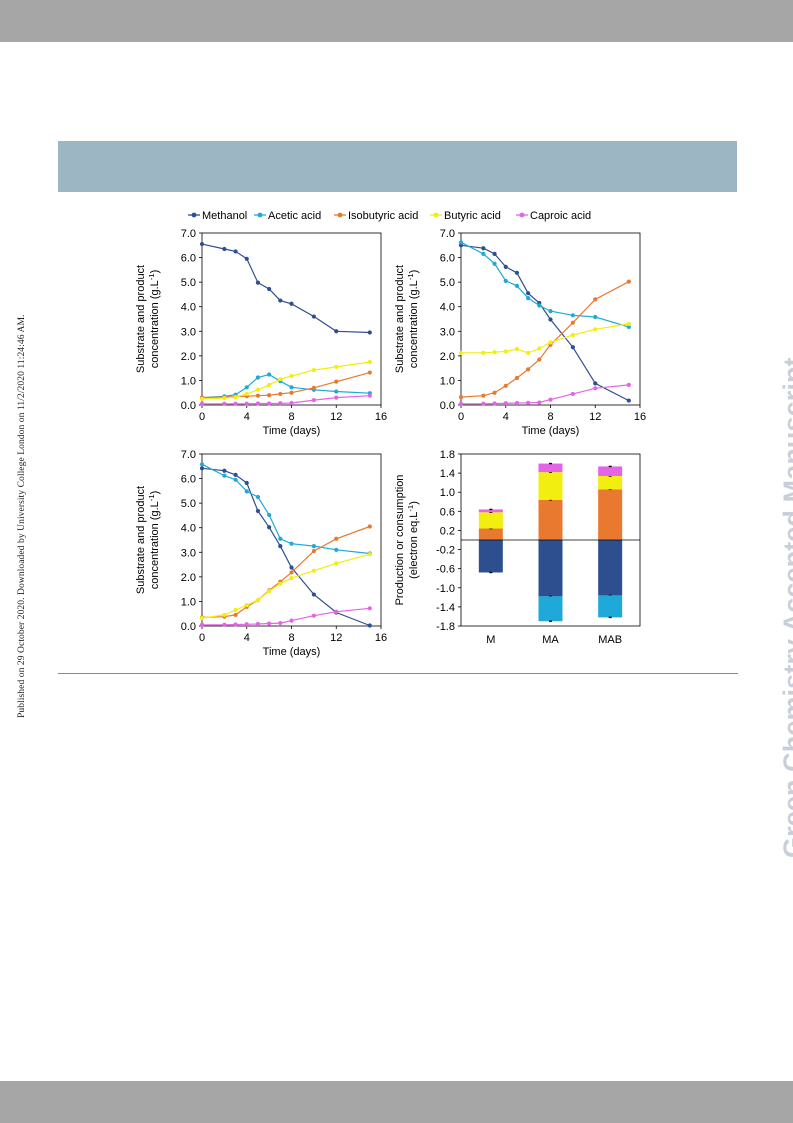  I want to click on legend-label: Butyric acid, so click(472, 216).